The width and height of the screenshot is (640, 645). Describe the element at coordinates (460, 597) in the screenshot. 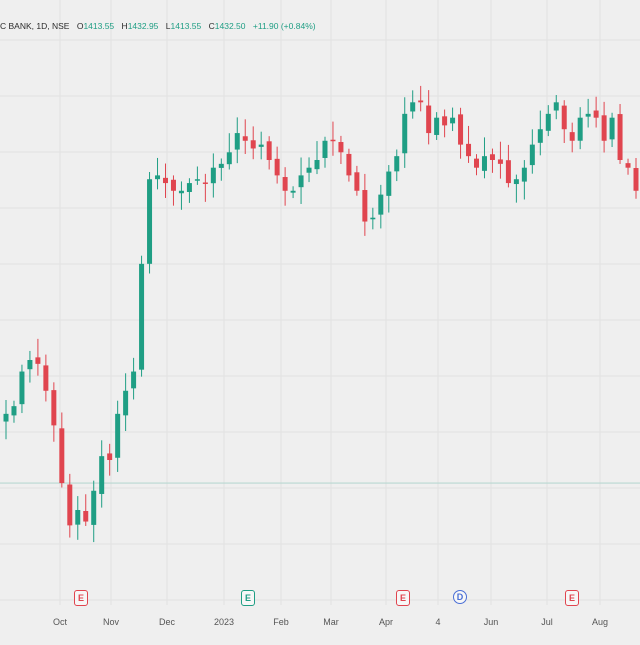

I see `dividend-event-marker: D` at that location.